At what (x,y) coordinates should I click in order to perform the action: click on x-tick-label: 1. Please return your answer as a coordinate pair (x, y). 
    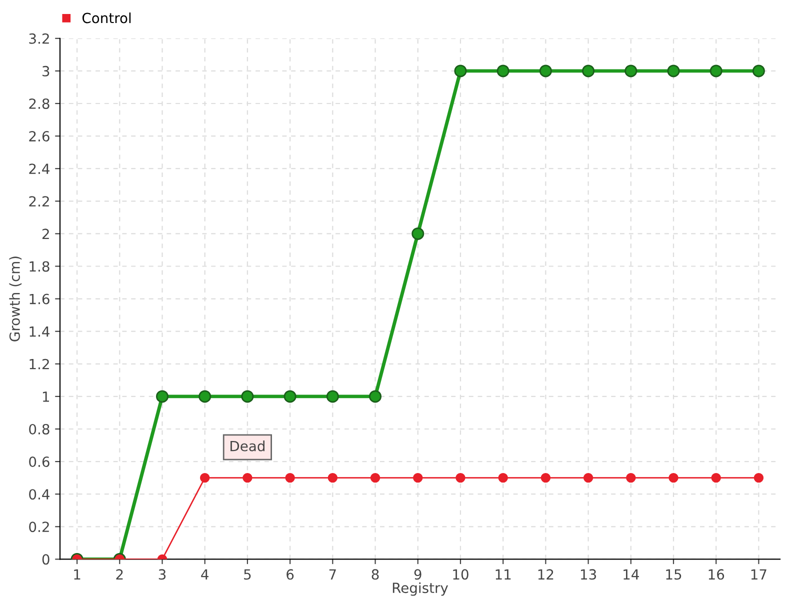
    Looking at the image, I should click on (77, 574).